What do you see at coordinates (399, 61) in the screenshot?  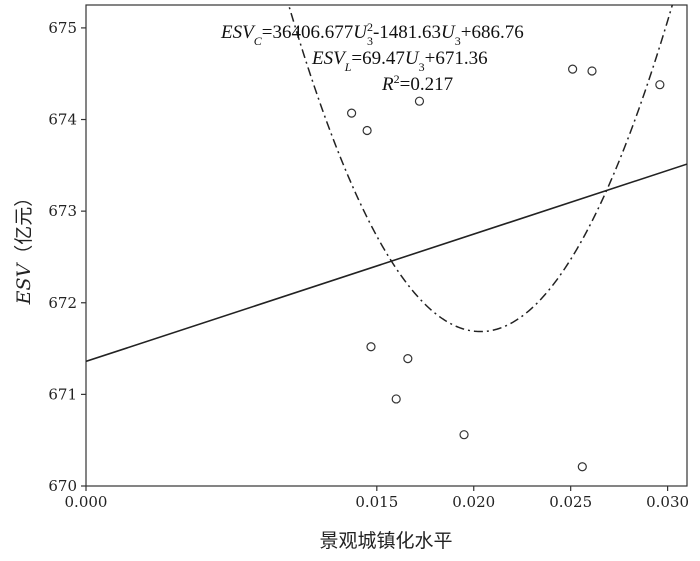 I see `equation-linear: ESVL=69.47U3+671.36` at bounding box center [399, 61].